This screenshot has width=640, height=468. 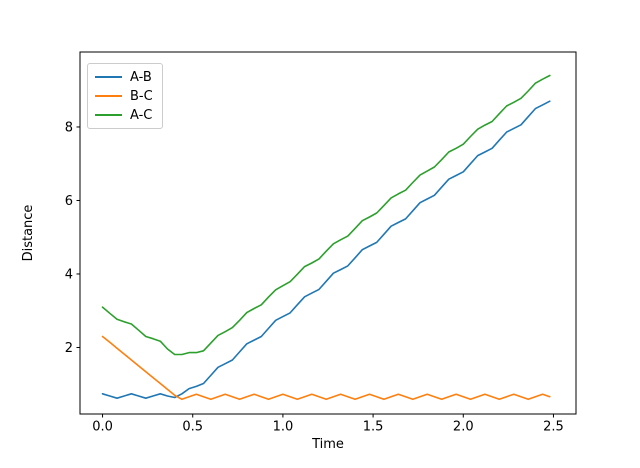 What do you see at coordinates (124, 77) in the screenshot?
I see `legend-entry-a-b: A-B` at bounding box center [124, 77].